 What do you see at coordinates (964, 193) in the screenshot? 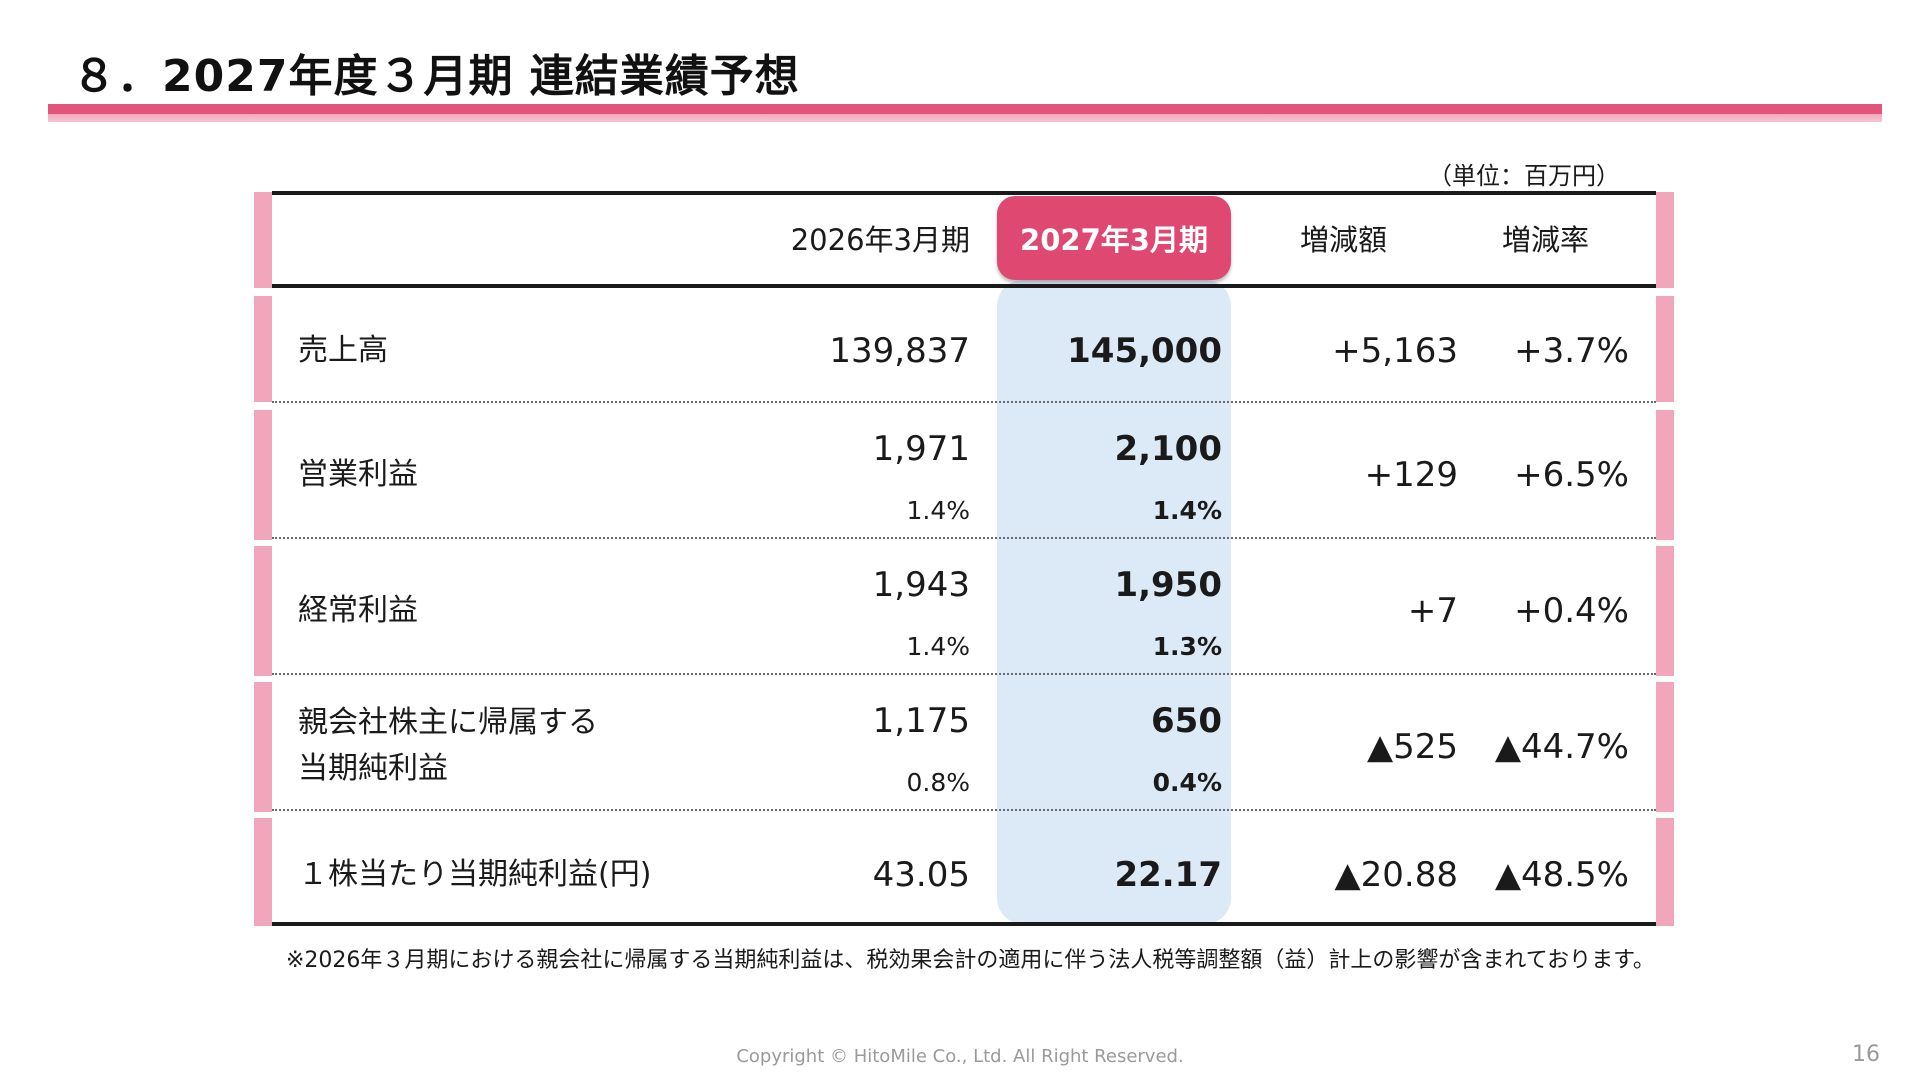
I see `table-top-rule` at bounding box center [964, 193].